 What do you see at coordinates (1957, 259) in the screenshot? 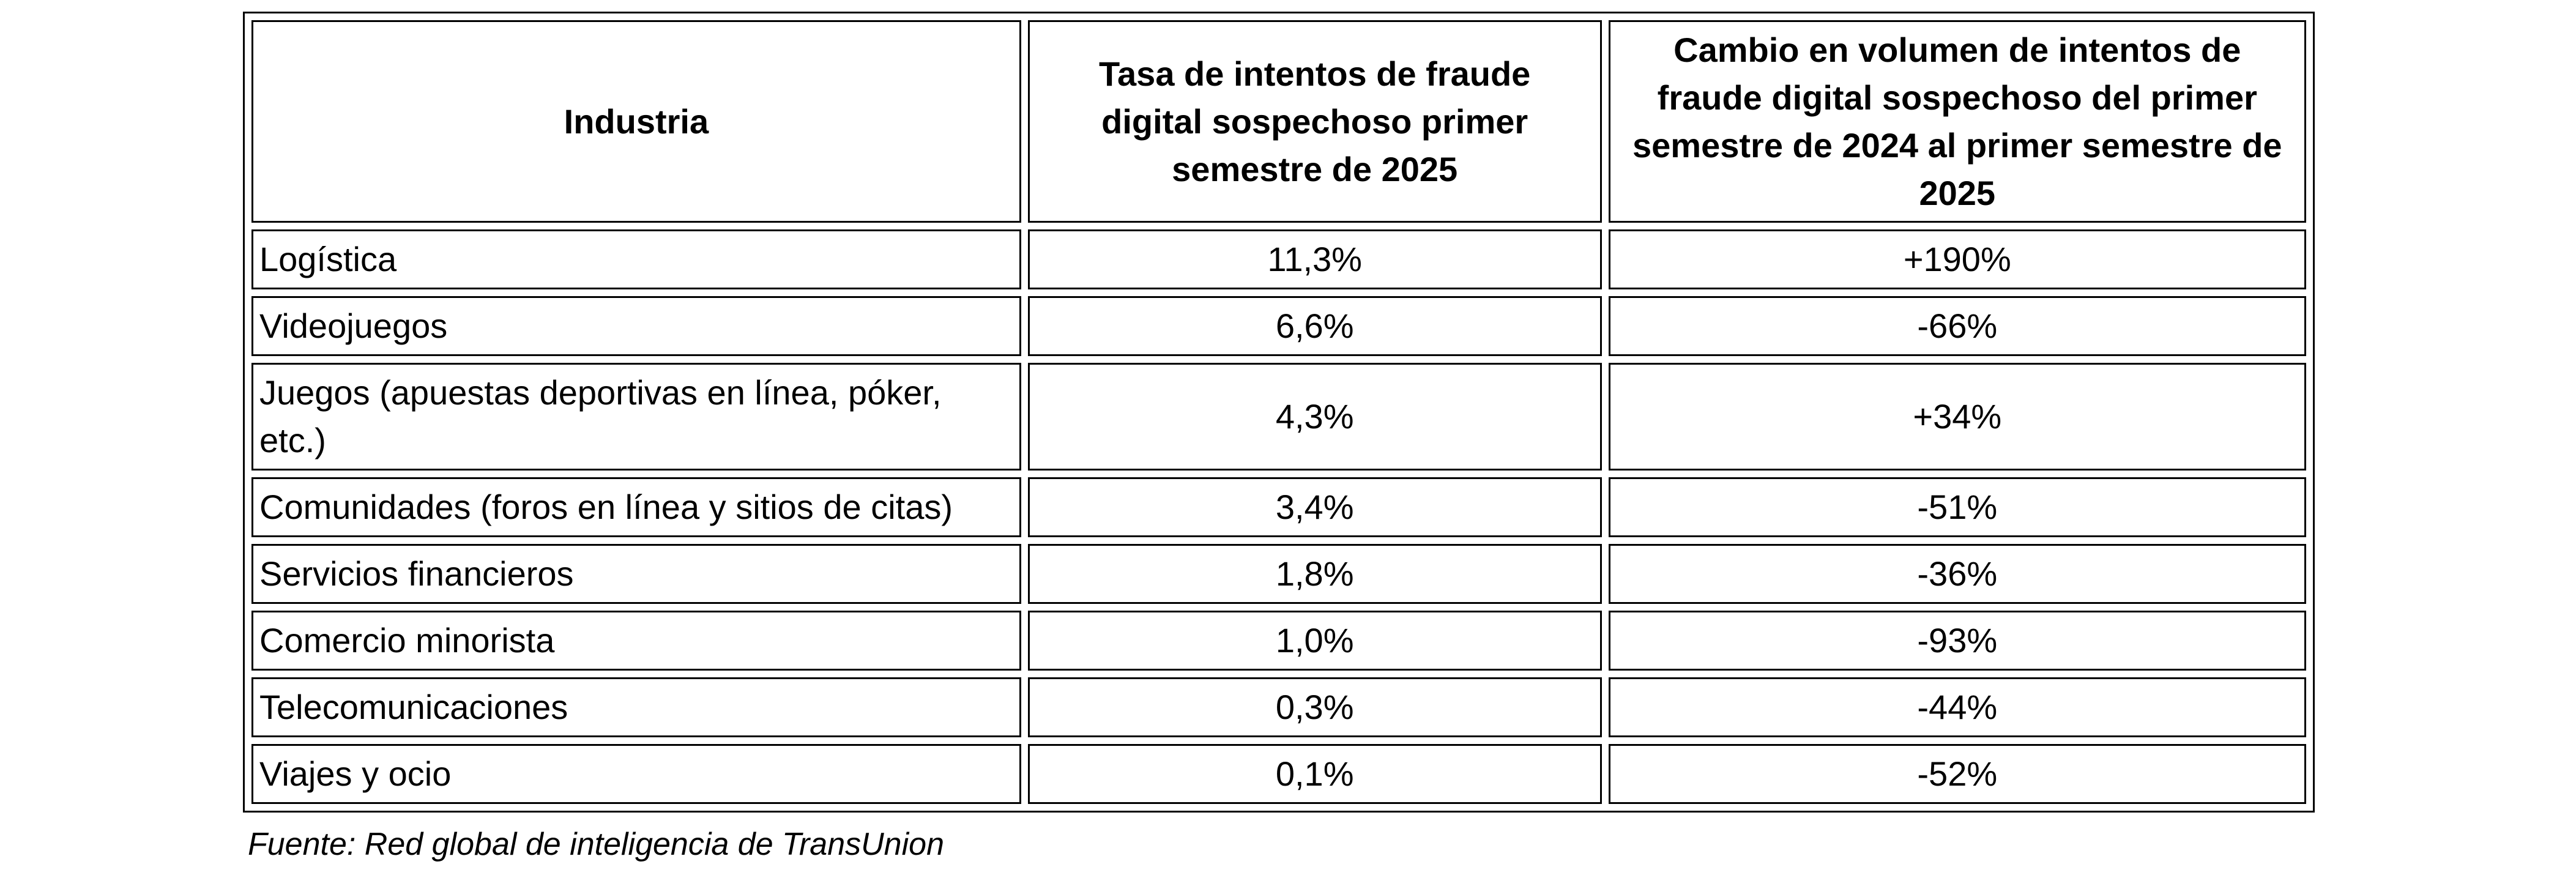
I see `change-cell: +190%` at bounding box center [1957, 259].